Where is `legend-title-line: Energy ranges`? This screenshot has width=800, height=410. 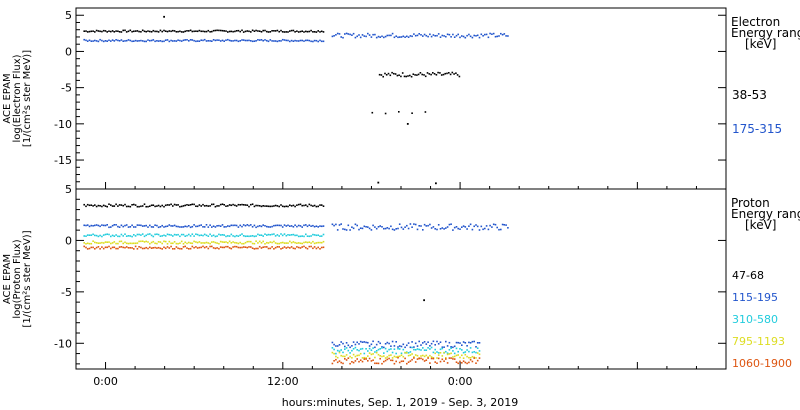
legend-title-line: Energy ranges is located at coordinates (765, 33).